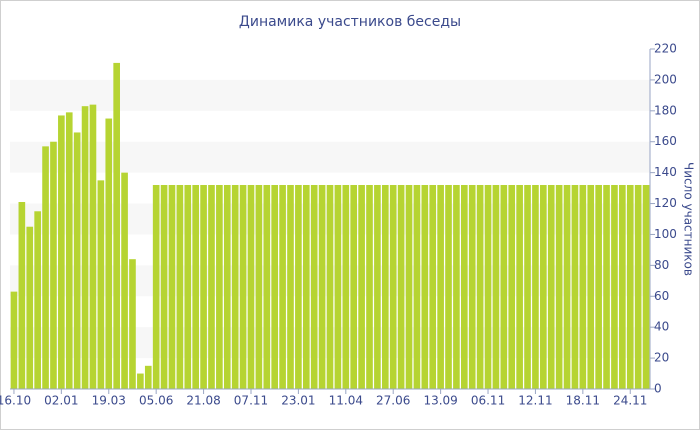 Image resolution: width=700 pixels, height=430 pixels. I want to click on y-tick-label: 80, so click(661, 265).